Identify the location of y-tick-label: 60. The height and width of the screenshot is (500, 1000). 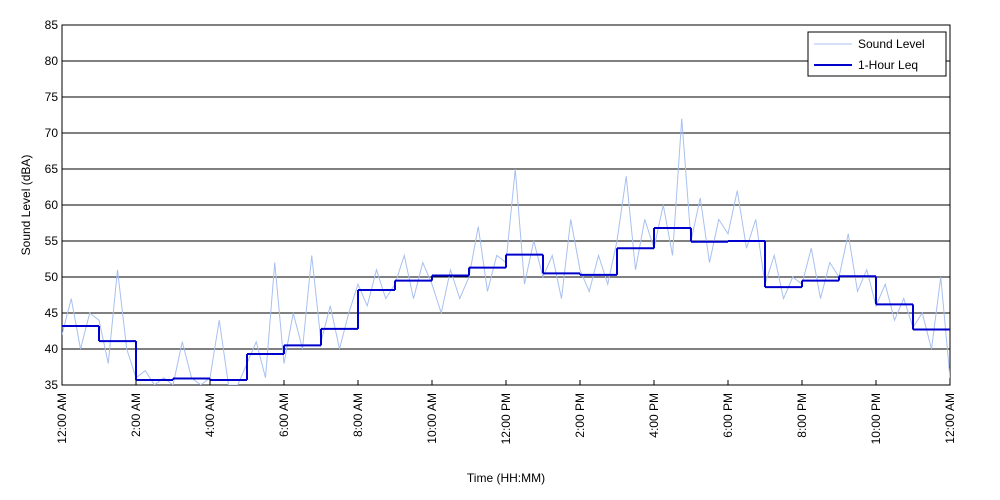
(52, 205).